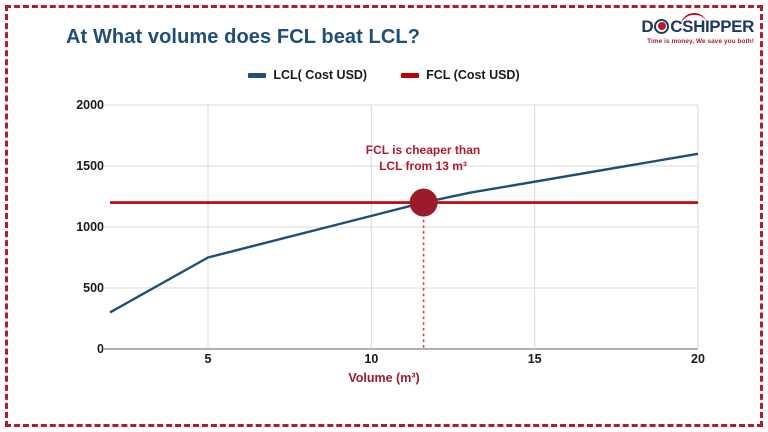  I want to click on y-tick-label: 500, so click(93, 288).